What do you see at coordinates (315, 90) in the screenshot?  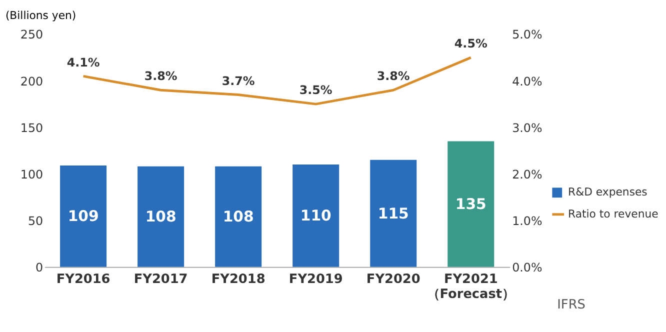 I see `data-label: 3.5%` at bounding box center [315, 90].